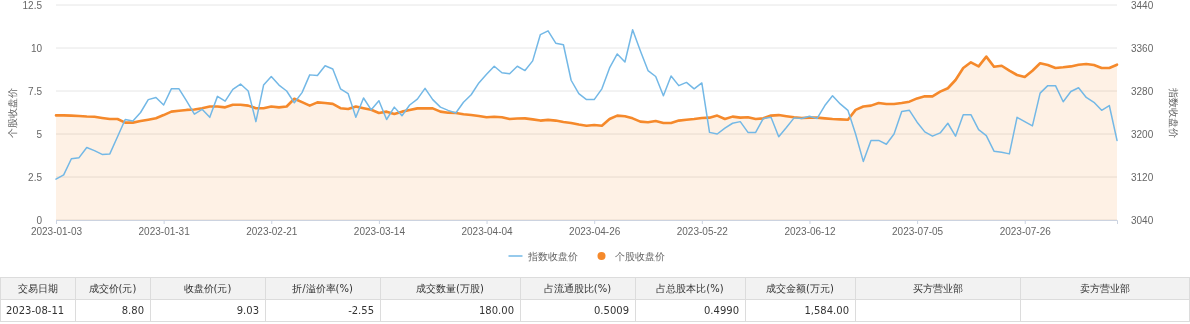 The height and width of the screenshot is (324, 1190). What do you see at coordinates (810, 232) in the screenshot?
I see `x-tick-label: 2023-06-12` at bounding box center [810, 232].